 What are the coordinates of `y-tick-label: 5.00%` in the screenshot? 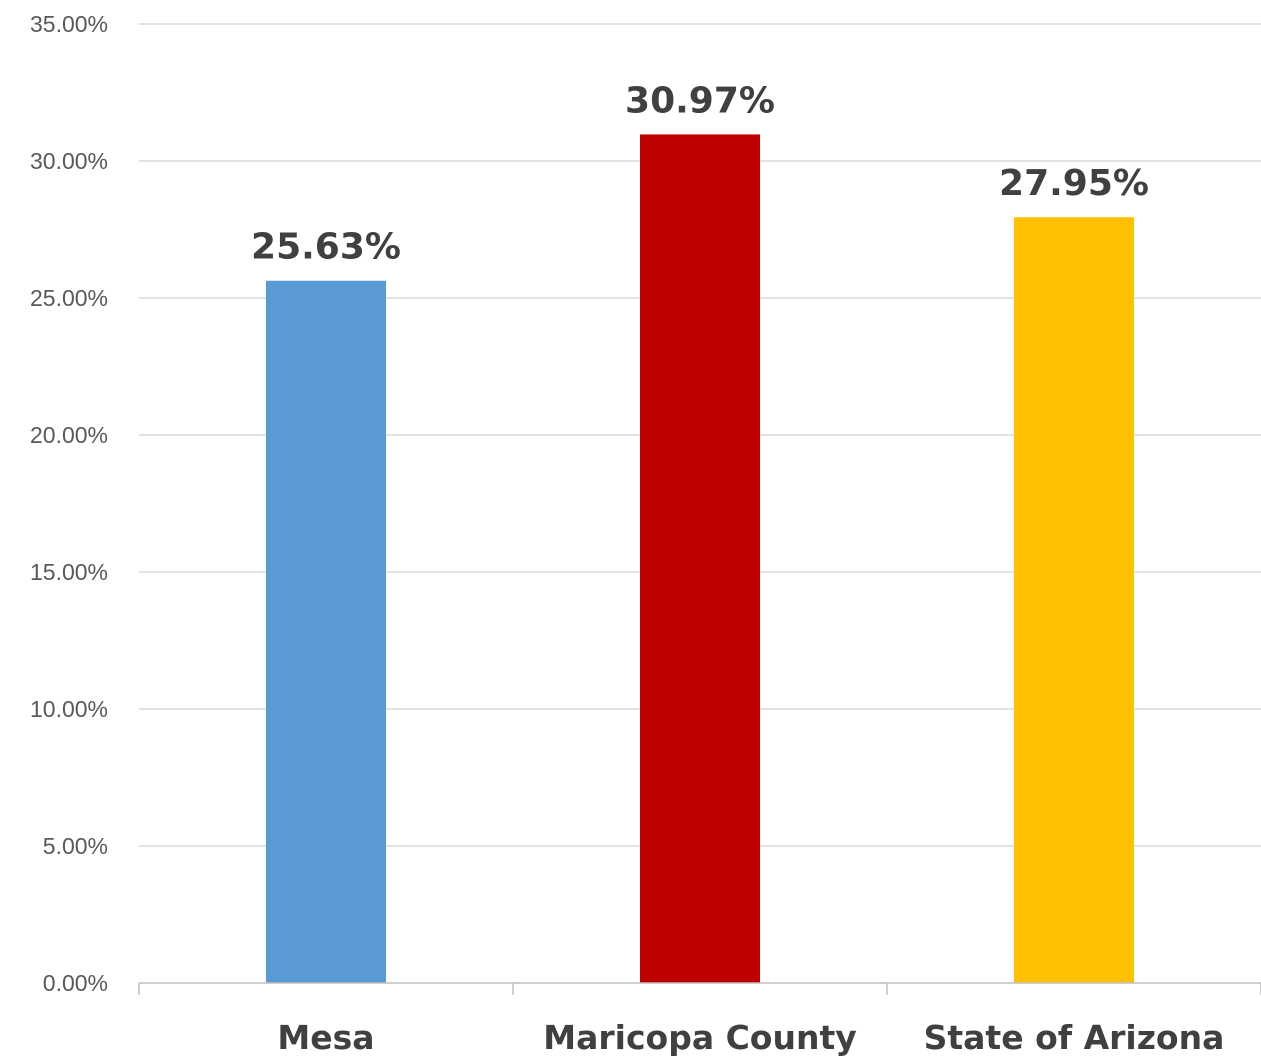 It's located at (75, 846).